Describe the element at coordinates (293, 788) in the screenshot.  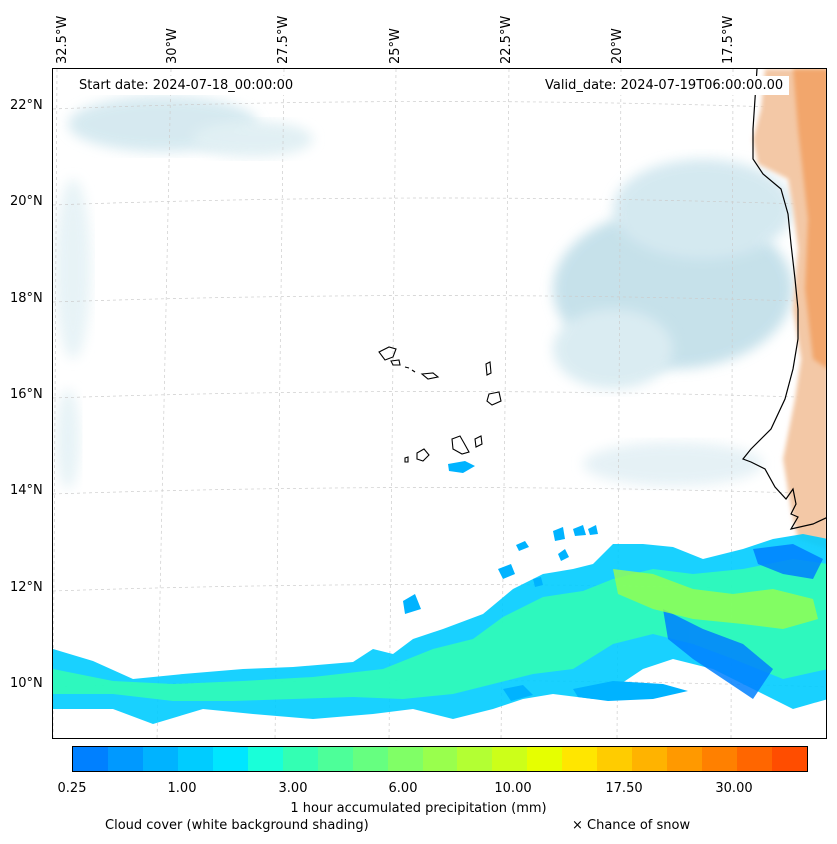
I see `colorbar-tick-2: 3.00` at that location.